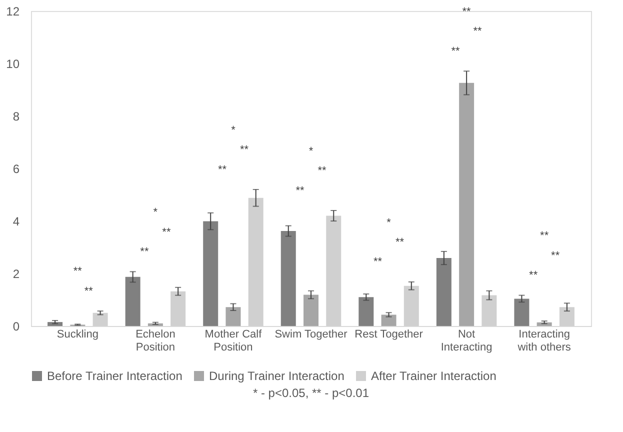  I want to click on y-tick-label: 6, so click(16, 169).